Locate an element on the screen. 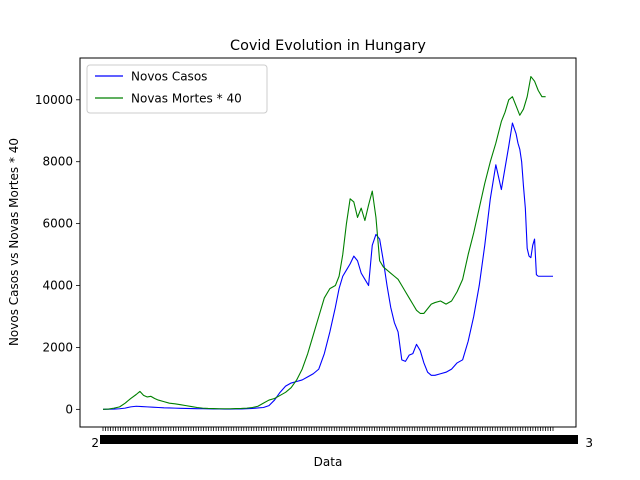 The image size is (640, 480). y-tick-label: 0 is located at coordinates (69, 409).